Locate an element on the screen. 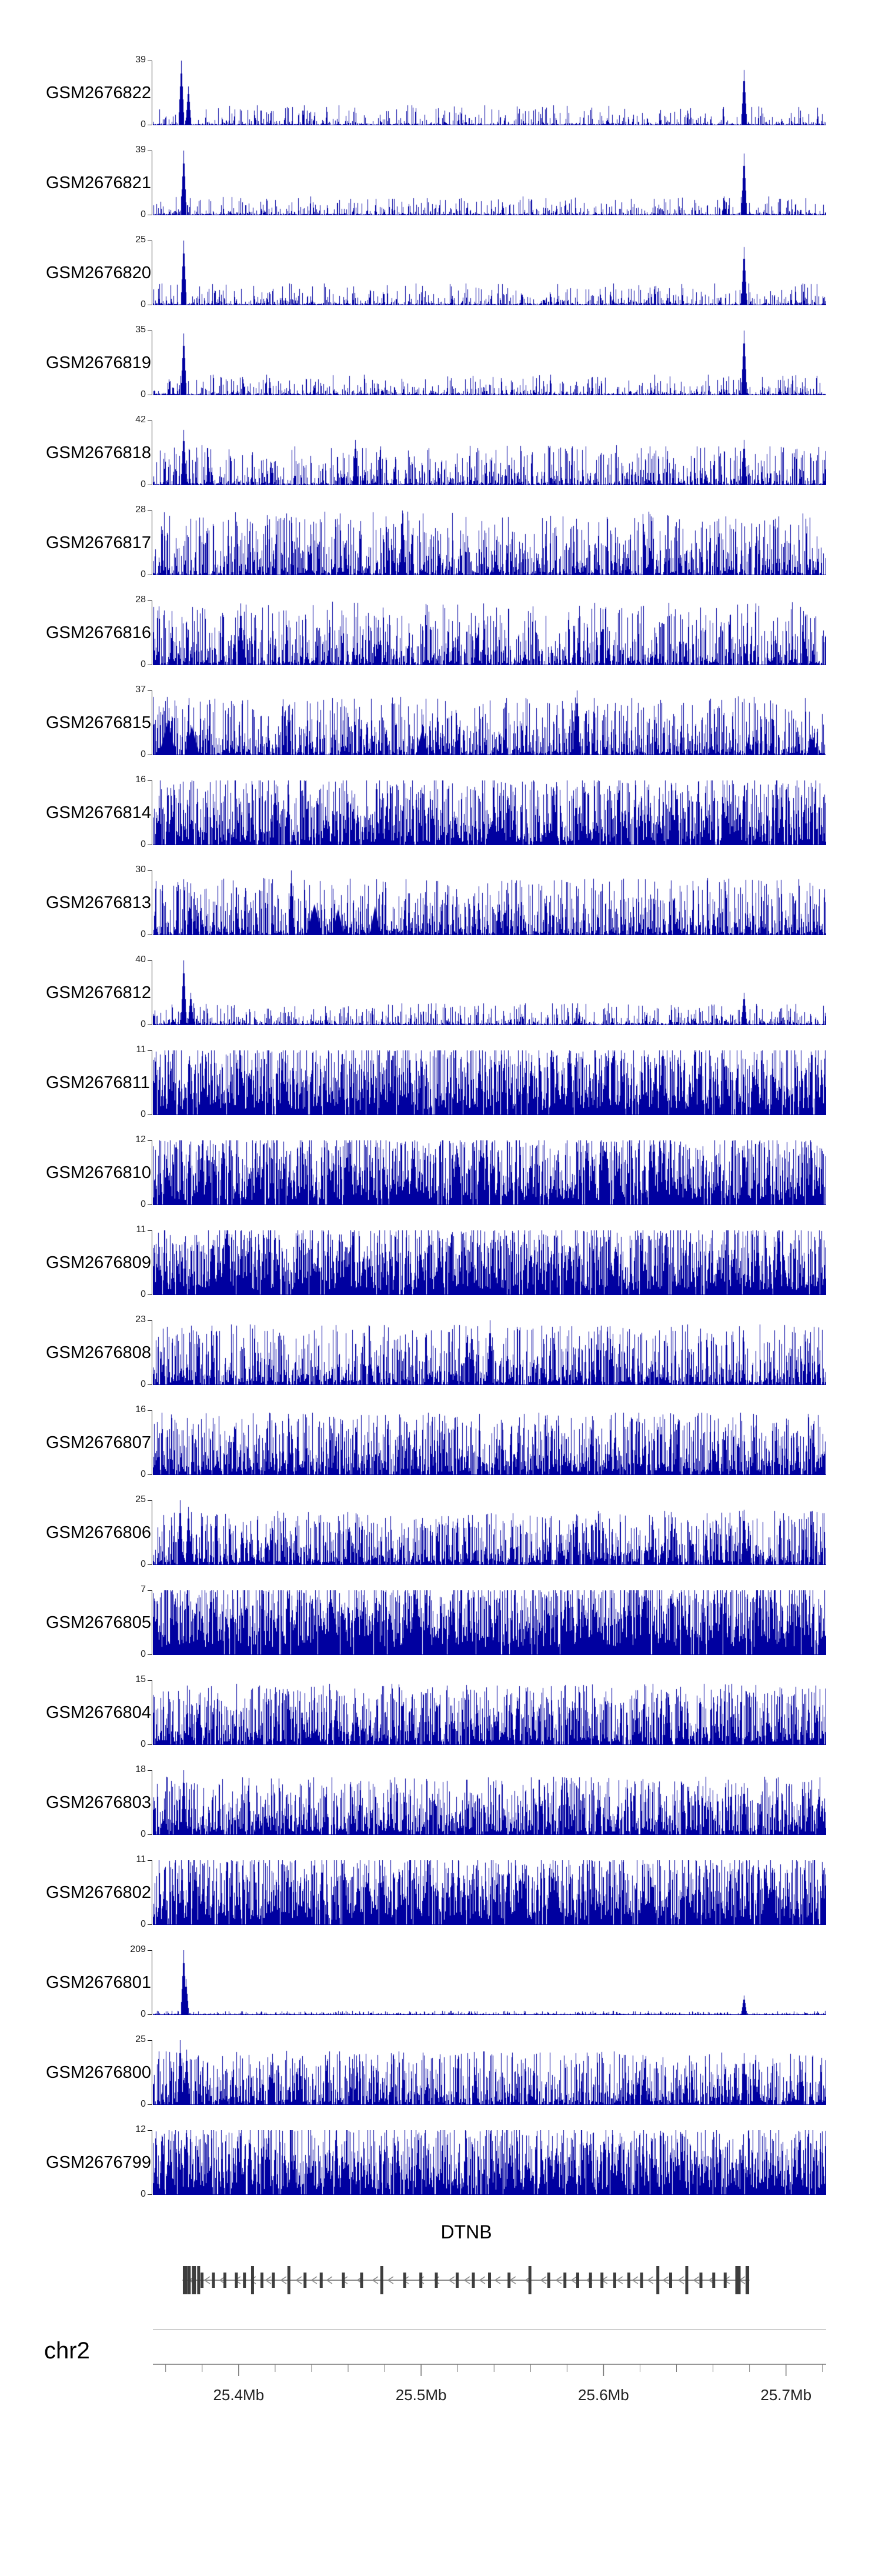 The width and height of the screenshot is (882, 2576). track-name-label: GSM2676813 is located at coordinates (98, 902).